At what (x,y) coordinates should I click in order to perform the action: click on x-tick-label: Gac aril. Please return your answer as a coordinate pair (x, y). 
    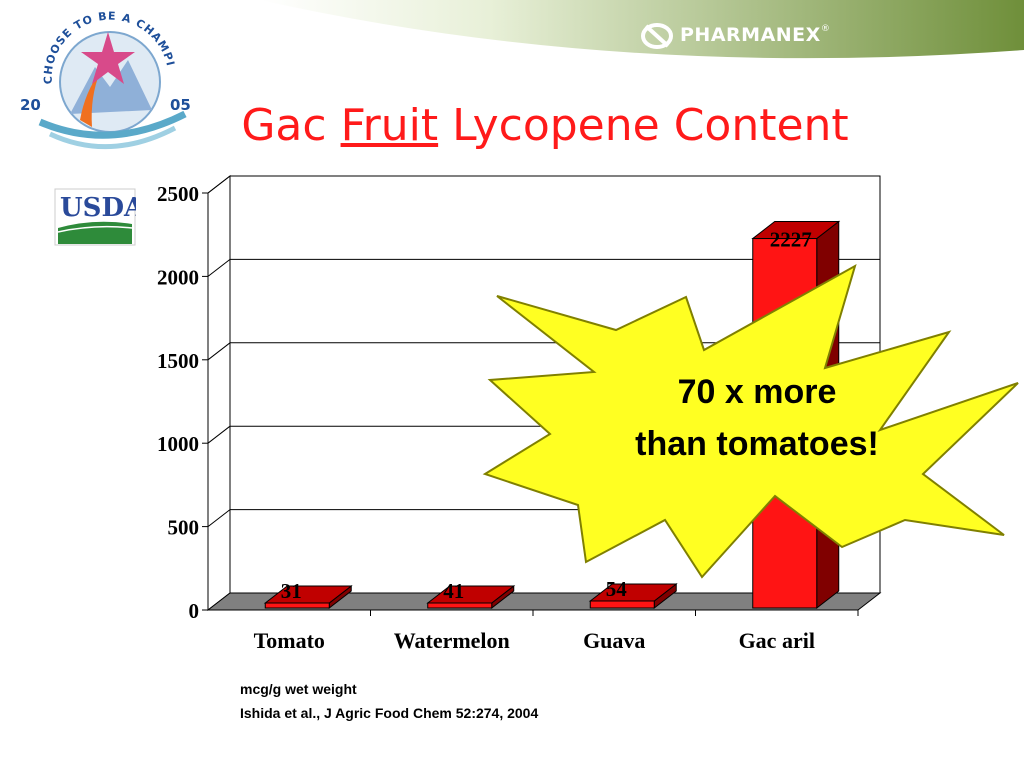
    Looking at the image, I should click on (777, 640).